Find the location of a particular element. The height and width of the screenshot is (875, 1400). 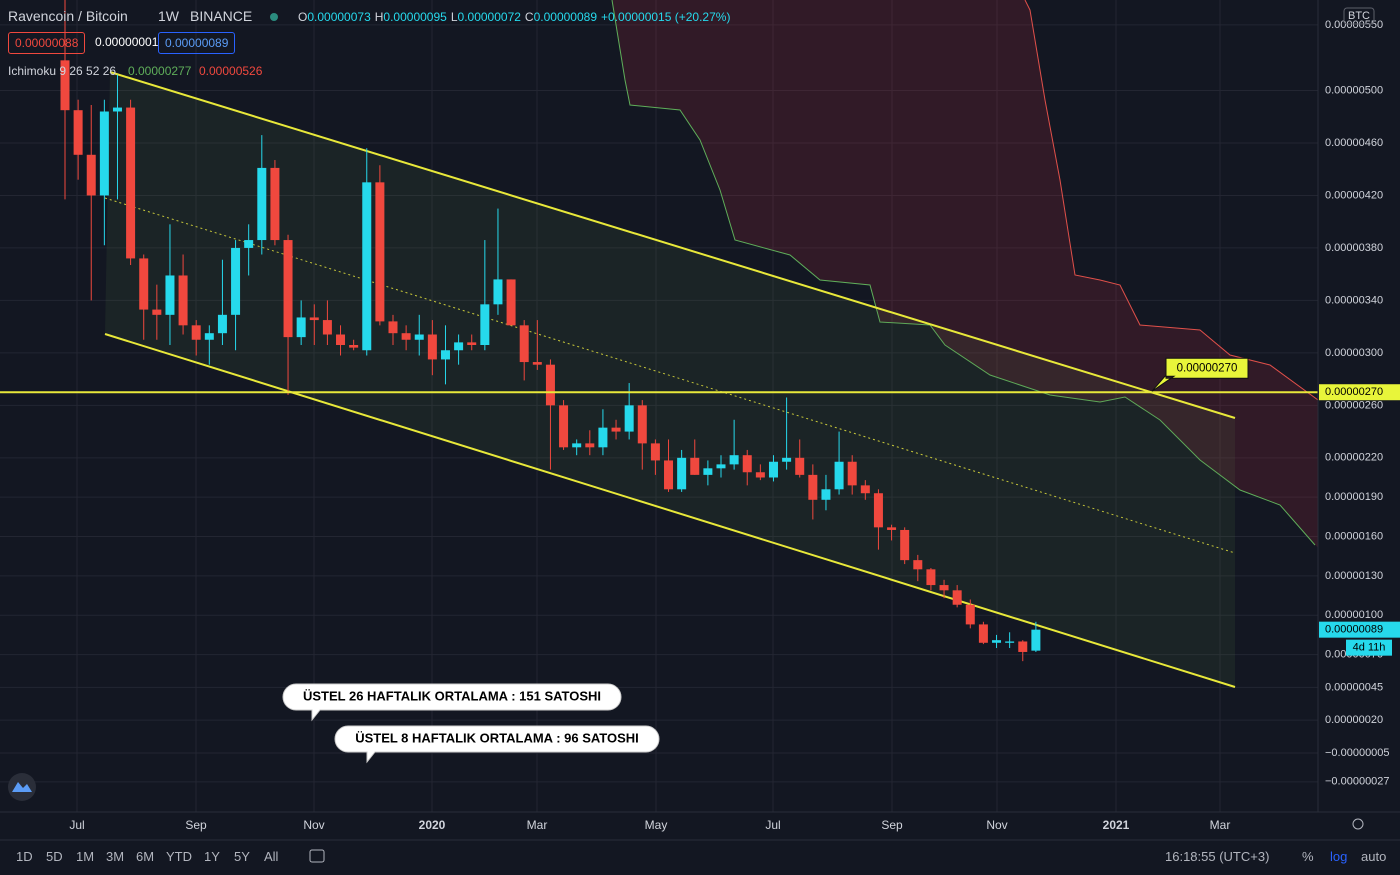

spread: 0.00000001 is located at coordinates (127, 42).